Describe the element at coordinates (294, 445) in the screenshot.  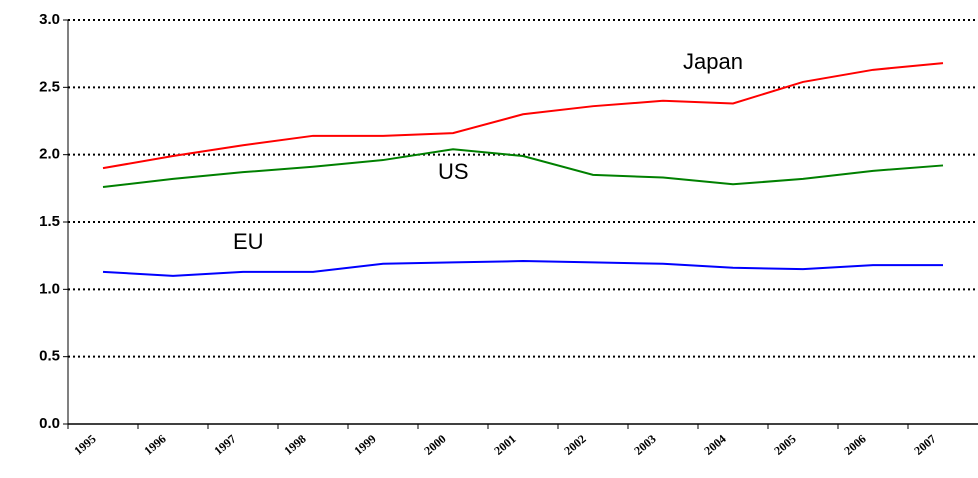
I see `x-tick-label: 1998` at that location.